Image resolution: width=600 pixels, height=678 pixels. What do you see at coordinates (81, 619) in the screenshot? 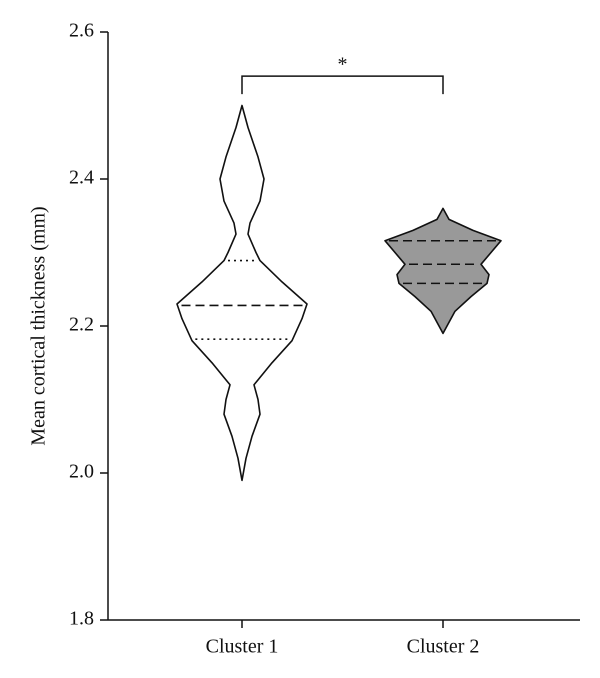
I see `y-tick-label: 1.8` at bounding box center [81, 619].